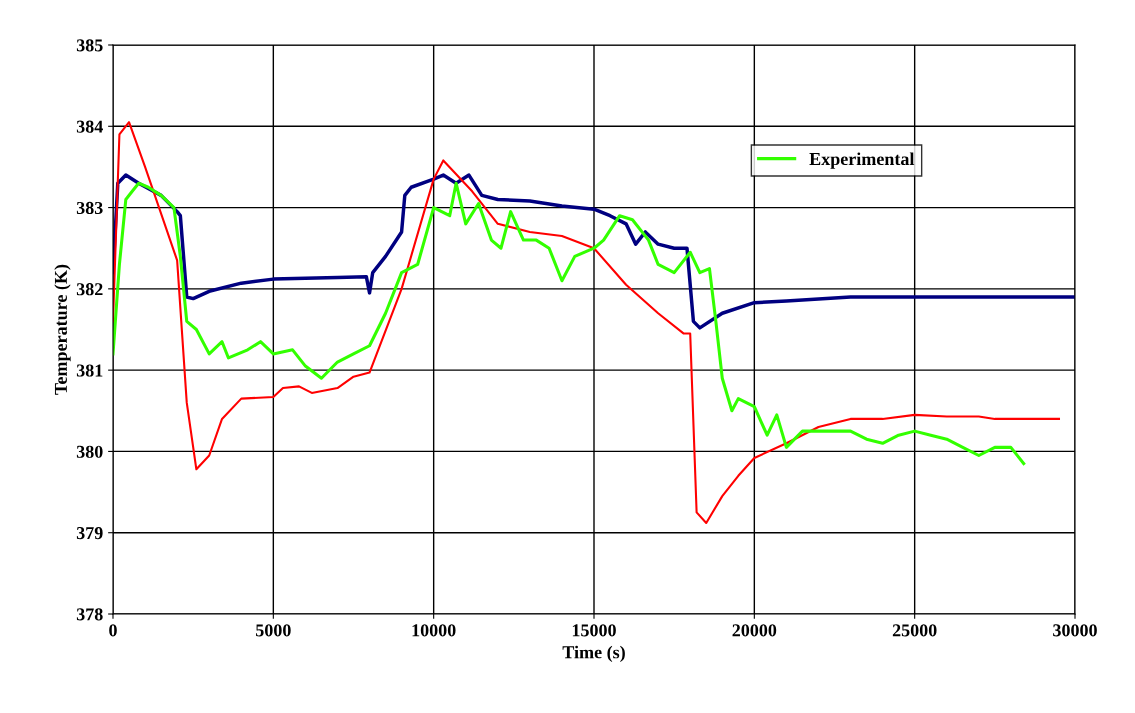  What do you see at coordinates (89, 208) in the screenshot?
I see `y-tick-label: 383` at bounding box center [89, 208].